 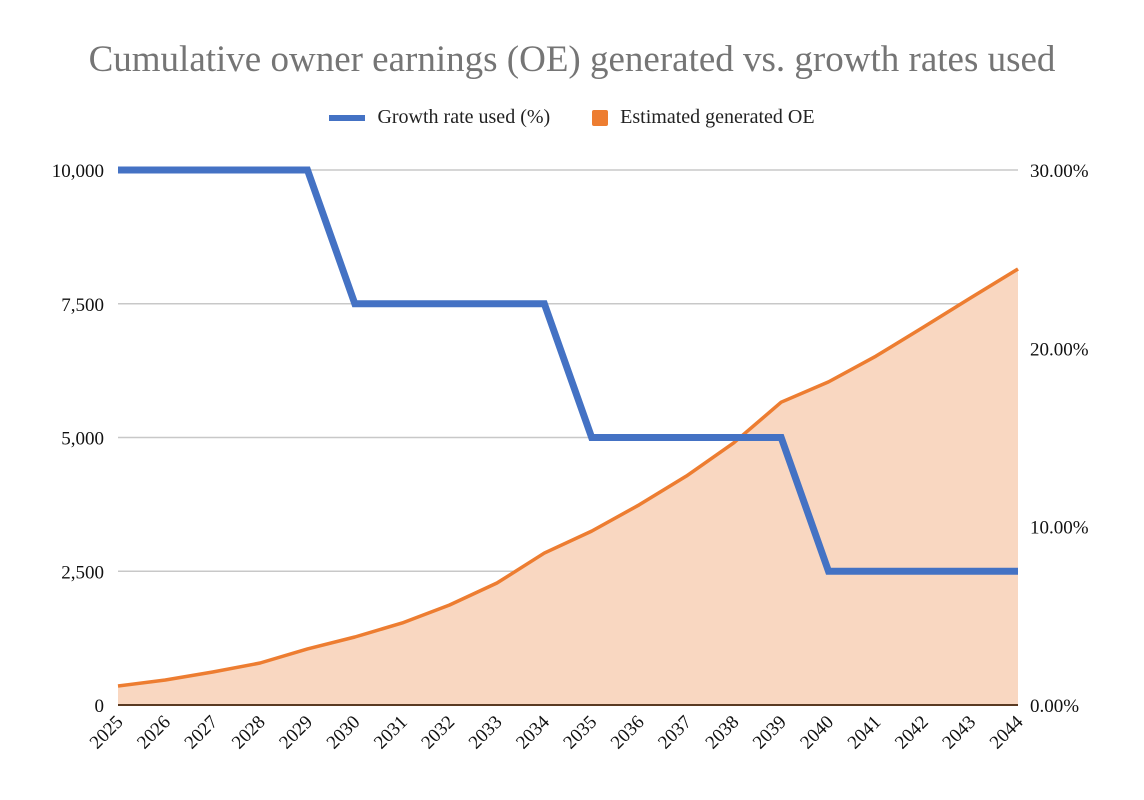 What do you see at coordinates (438, 733) in the screenshot?
I see `x-axis-tick-label: 2032` at bounding box center [438, 733].